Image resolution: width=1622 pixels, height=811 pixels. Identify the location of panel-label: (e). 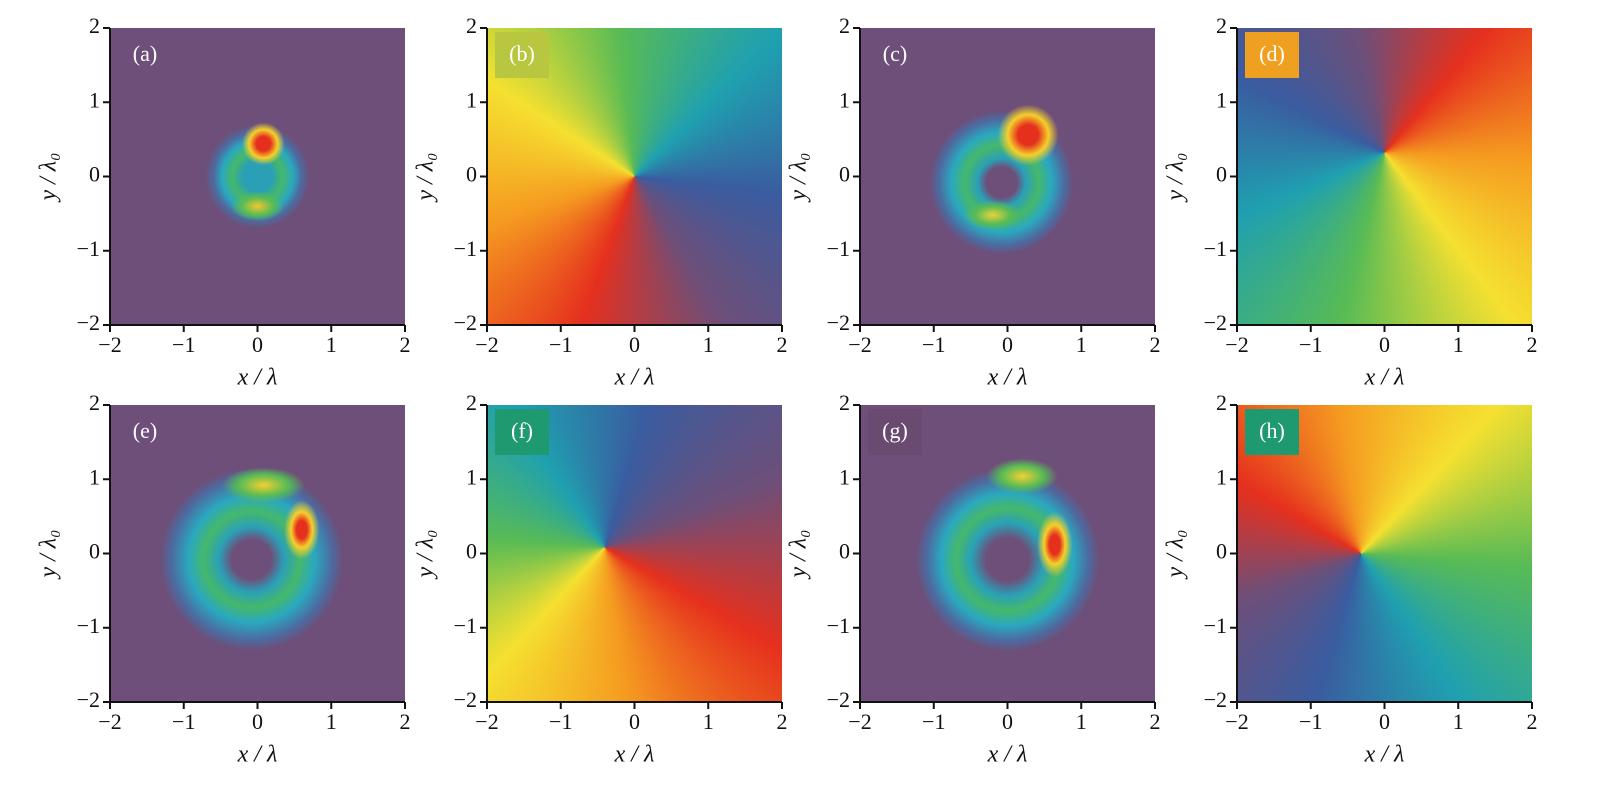
(145, 430).